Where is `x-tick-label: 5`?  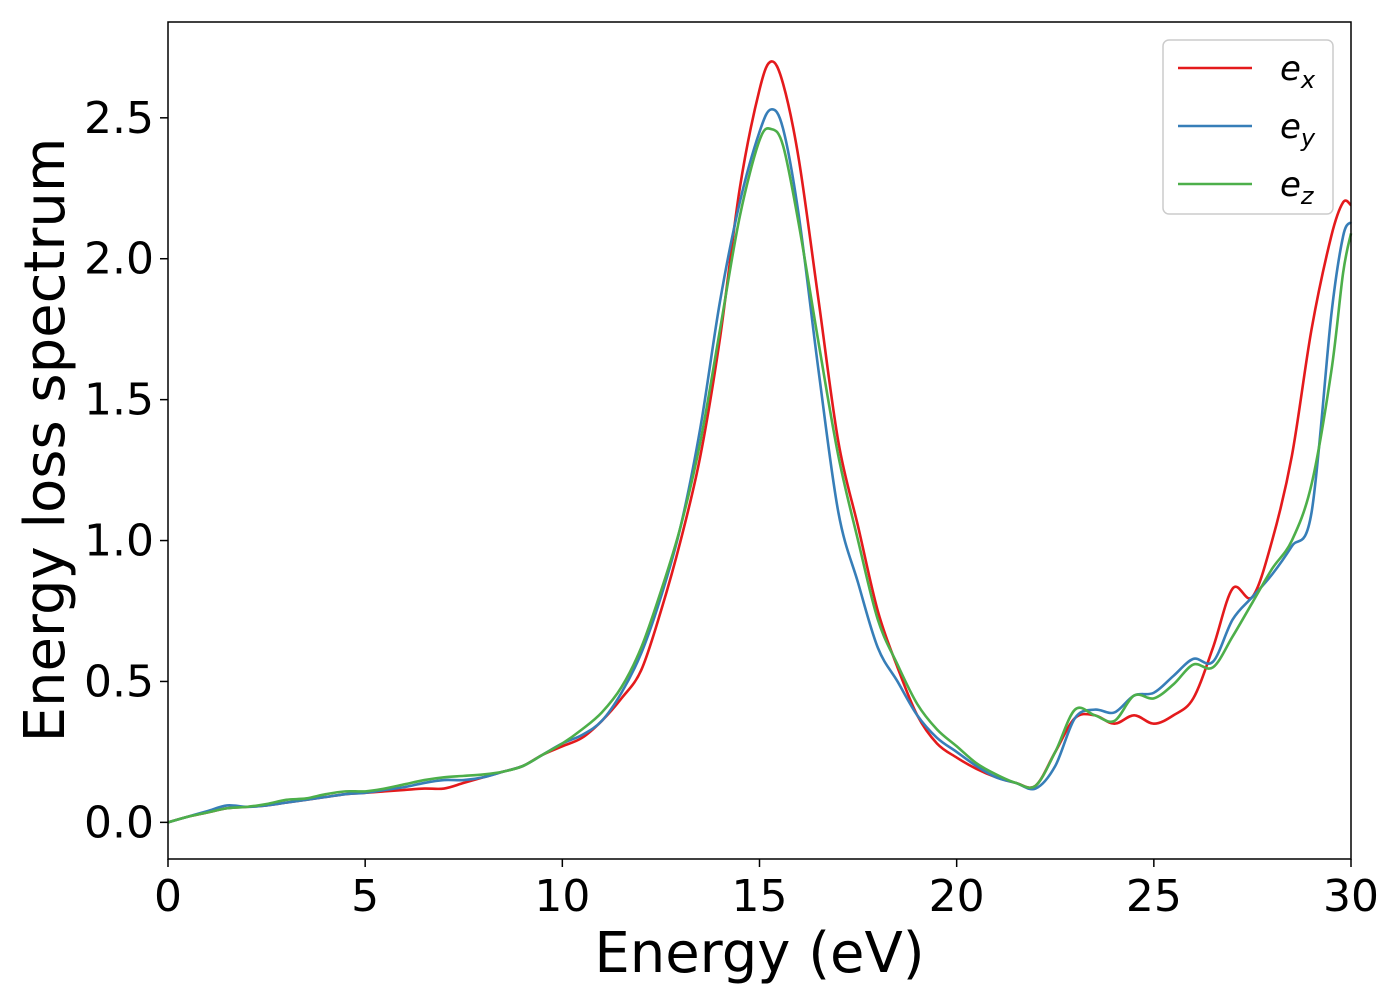
x-tick-label: 5 is located at coordinates (365, 896).